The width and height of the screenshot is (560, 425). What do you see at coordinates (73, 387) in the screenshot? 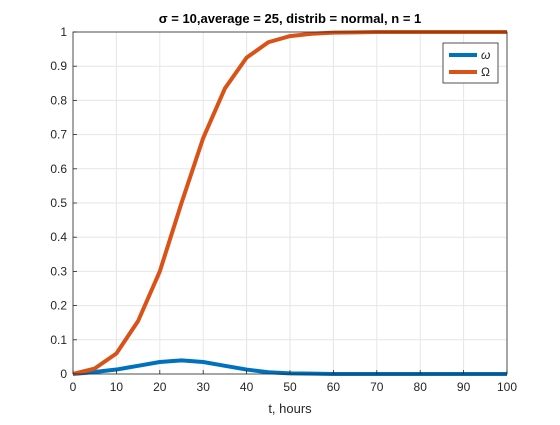
I see `x-tick-label: 0` at bounding box center [73, 387].